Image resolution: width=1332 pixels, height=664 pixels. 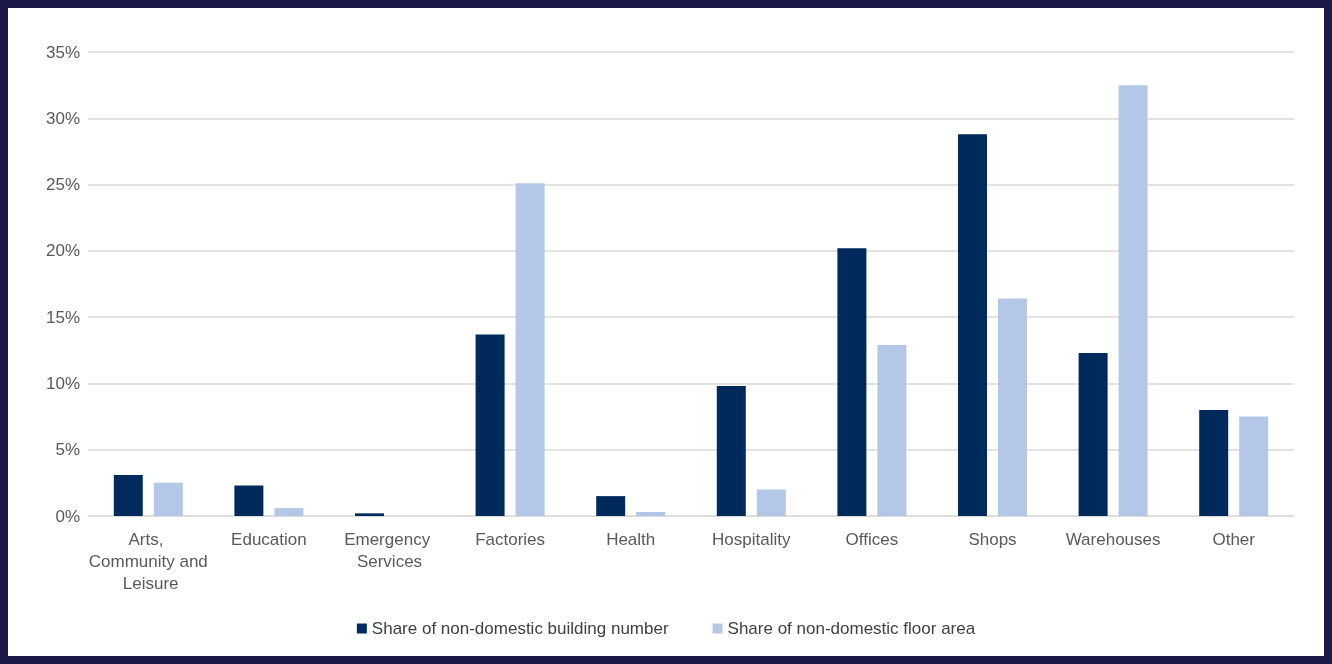 I want to click on x-tick-label: Factories, so click(x=510, y=539).